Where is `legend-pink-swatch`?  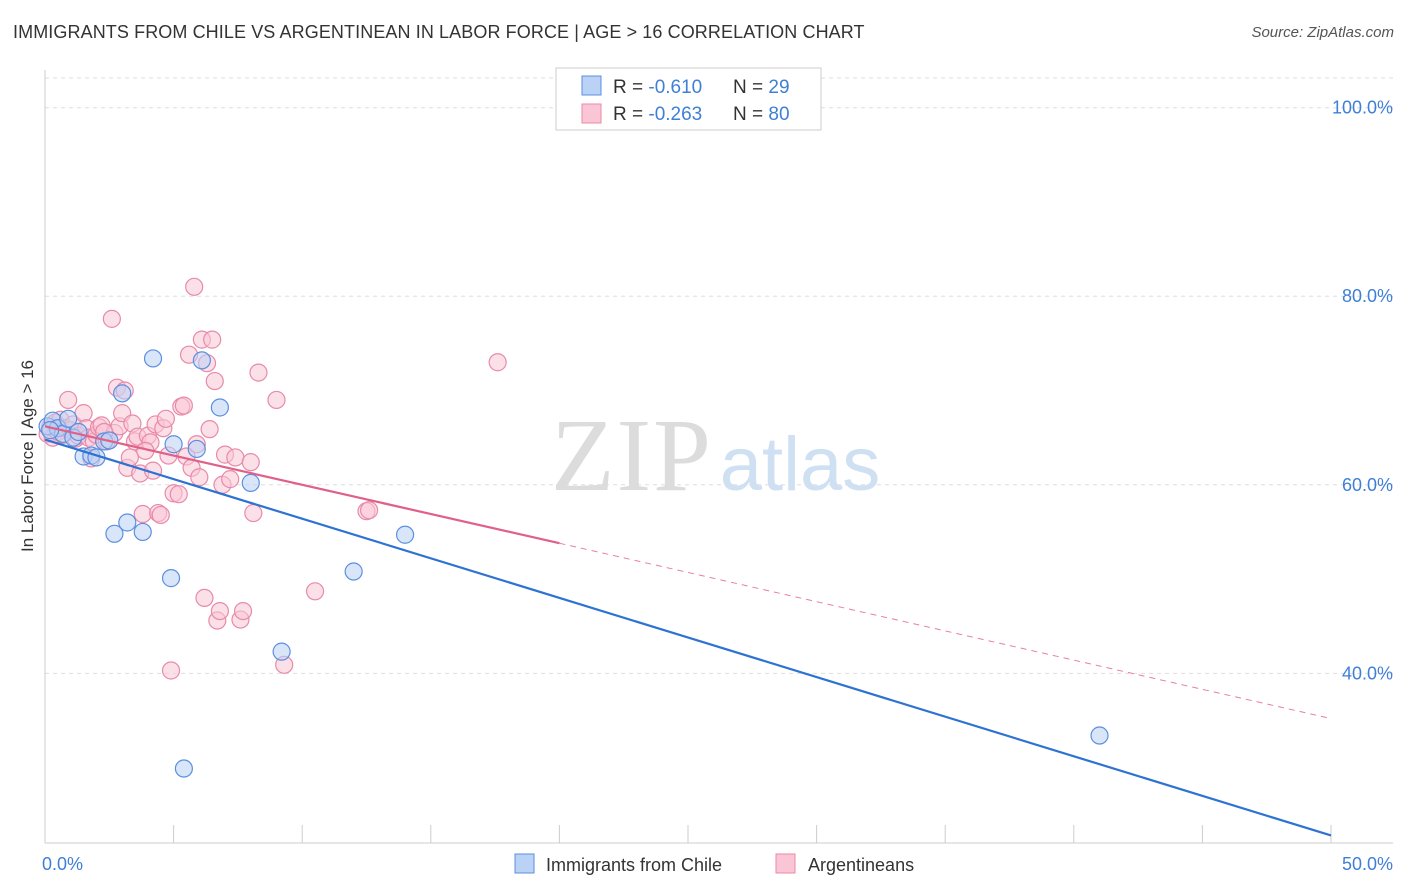
legend-pink-swatch is located at coordinates (591, 113).